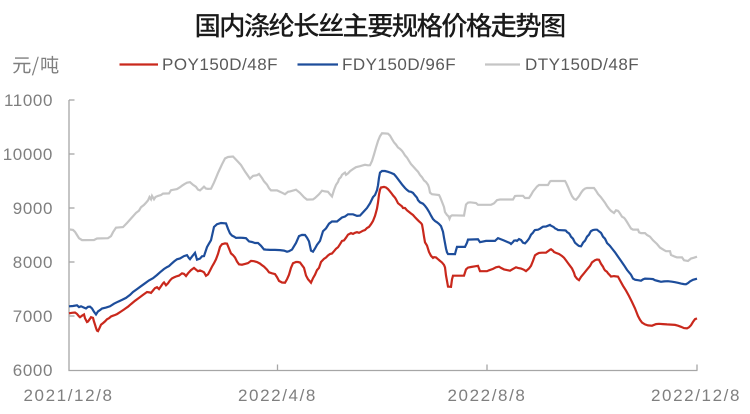 Image resolution: width=750 pixels, height=414 pixels. I want to click on svg-text: FDY150D/96F, so click(399, 64).